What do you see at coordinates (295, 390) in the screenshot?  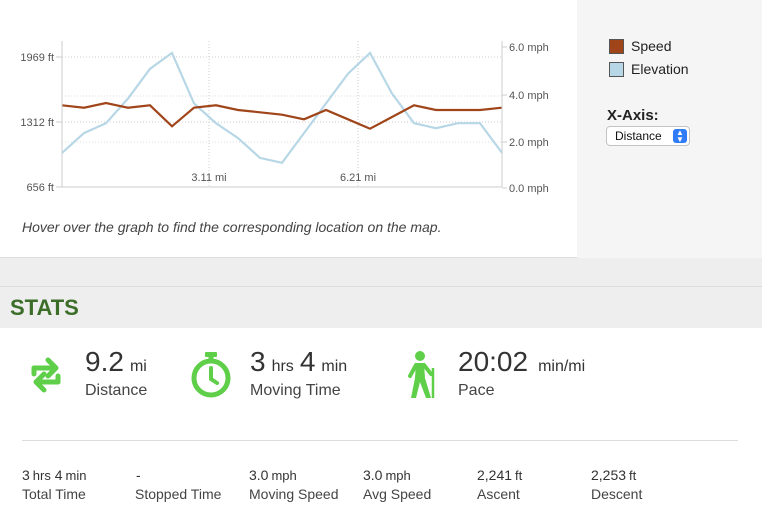 I see `moving-time-label: Moving Time` at bounding box center [295, 390].